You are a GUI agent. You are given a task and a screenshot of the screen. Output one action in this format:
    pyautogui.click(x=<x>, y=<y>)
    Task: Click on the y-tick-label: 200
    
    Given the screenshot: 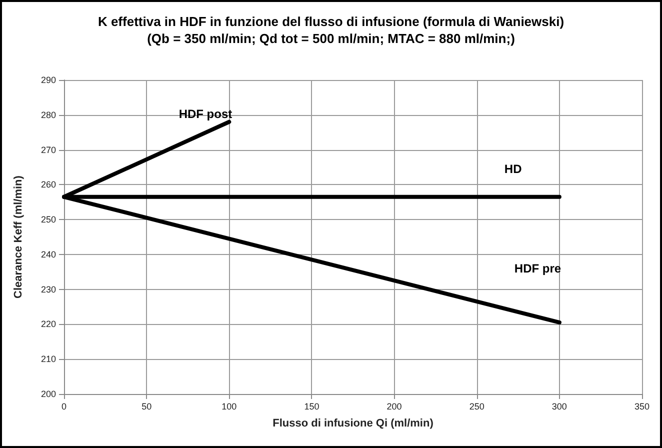 What is the action you would take?
    pyautogui.click(x=48, y=394)
    